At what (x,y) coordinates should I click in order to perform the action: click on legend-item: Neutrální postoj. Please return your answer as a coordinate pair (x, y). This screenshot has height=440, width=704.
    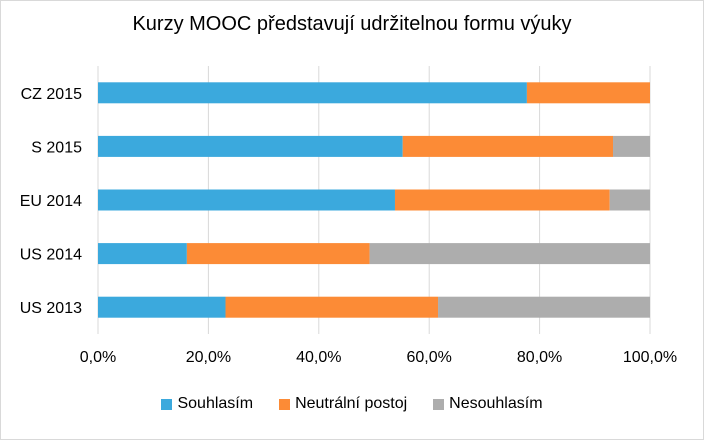
    Looking at the image, I should click on (343, 404).